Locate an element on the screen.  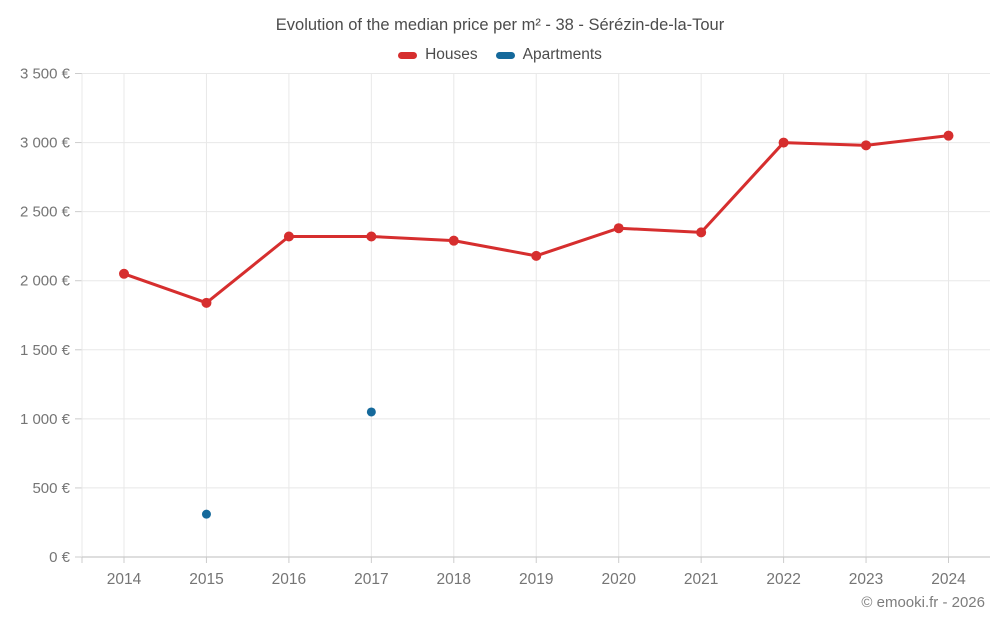
data-point-houses-2020 is located at coordinates (618, 228).